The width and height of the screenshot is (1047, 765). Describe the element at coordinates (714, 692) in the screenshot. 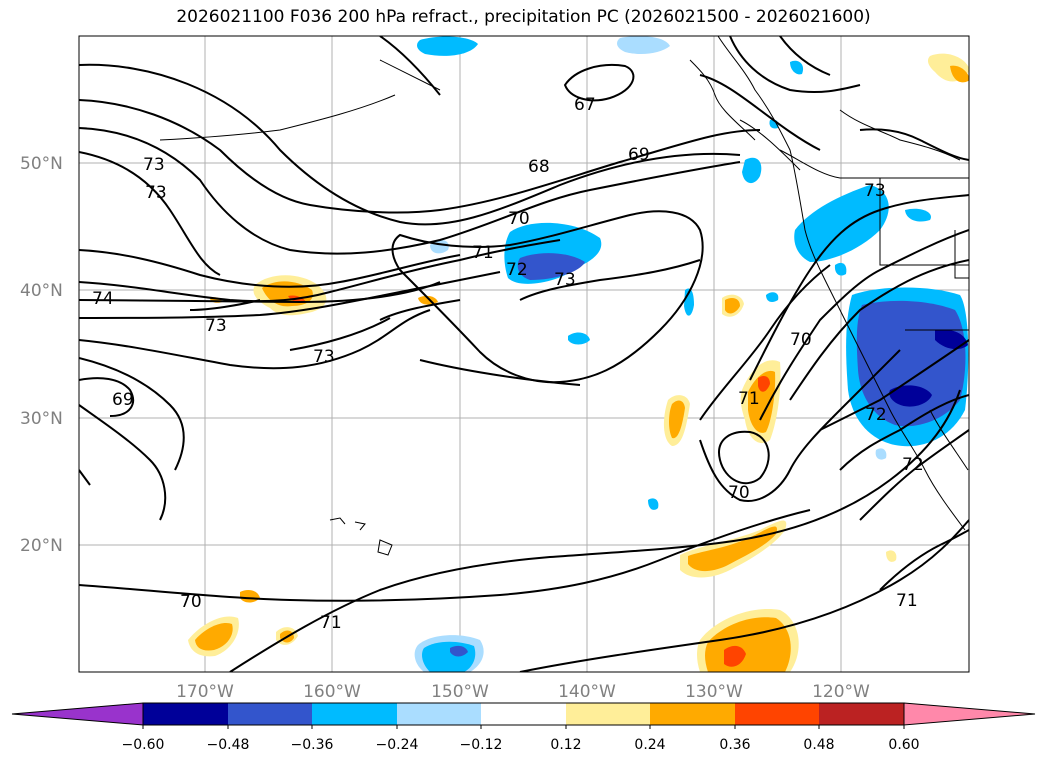

I see `lon-label-130w: 130°W` at that location.